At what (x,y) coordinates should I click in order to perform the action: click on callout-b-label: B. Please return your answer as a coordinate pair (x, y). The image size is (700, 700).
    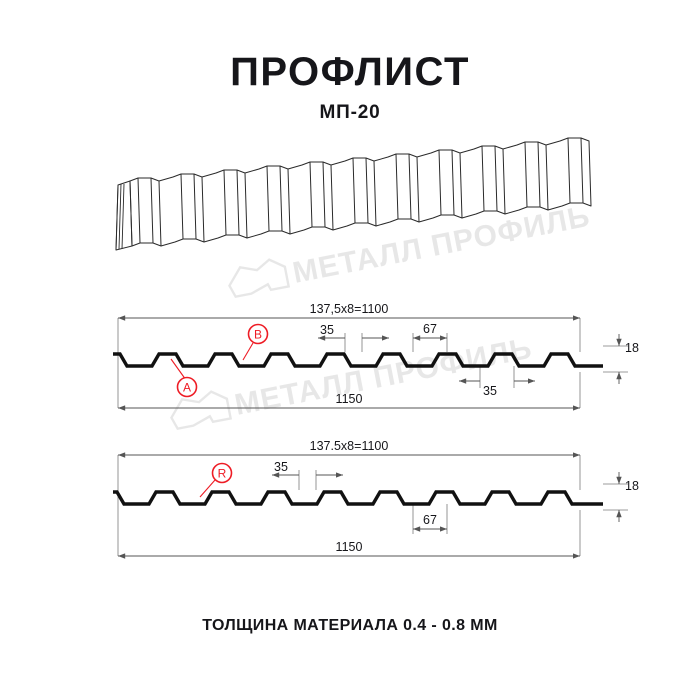
    Looking at the image, I should click on (258, 335).